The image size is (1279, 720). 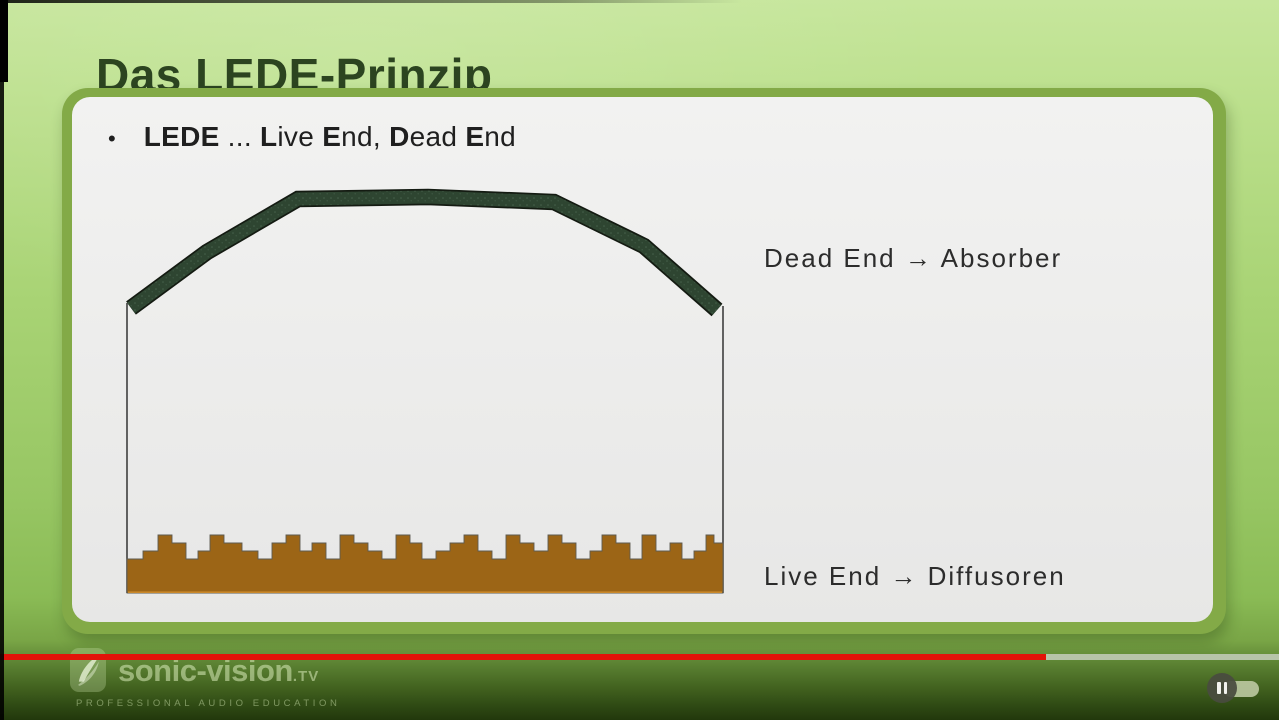 What do you see at coordinates (330, 136) in the screenshot?
I see `bullet-text: LEDE ... Live End, Dead End` at bounding box center [330, 136].